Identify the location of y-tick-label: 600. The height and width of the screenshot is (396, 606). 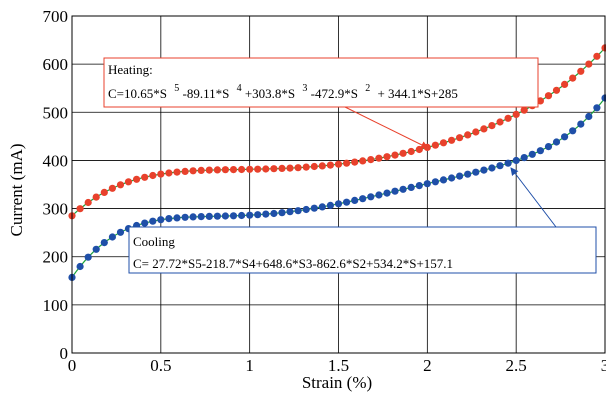
(56, 64).